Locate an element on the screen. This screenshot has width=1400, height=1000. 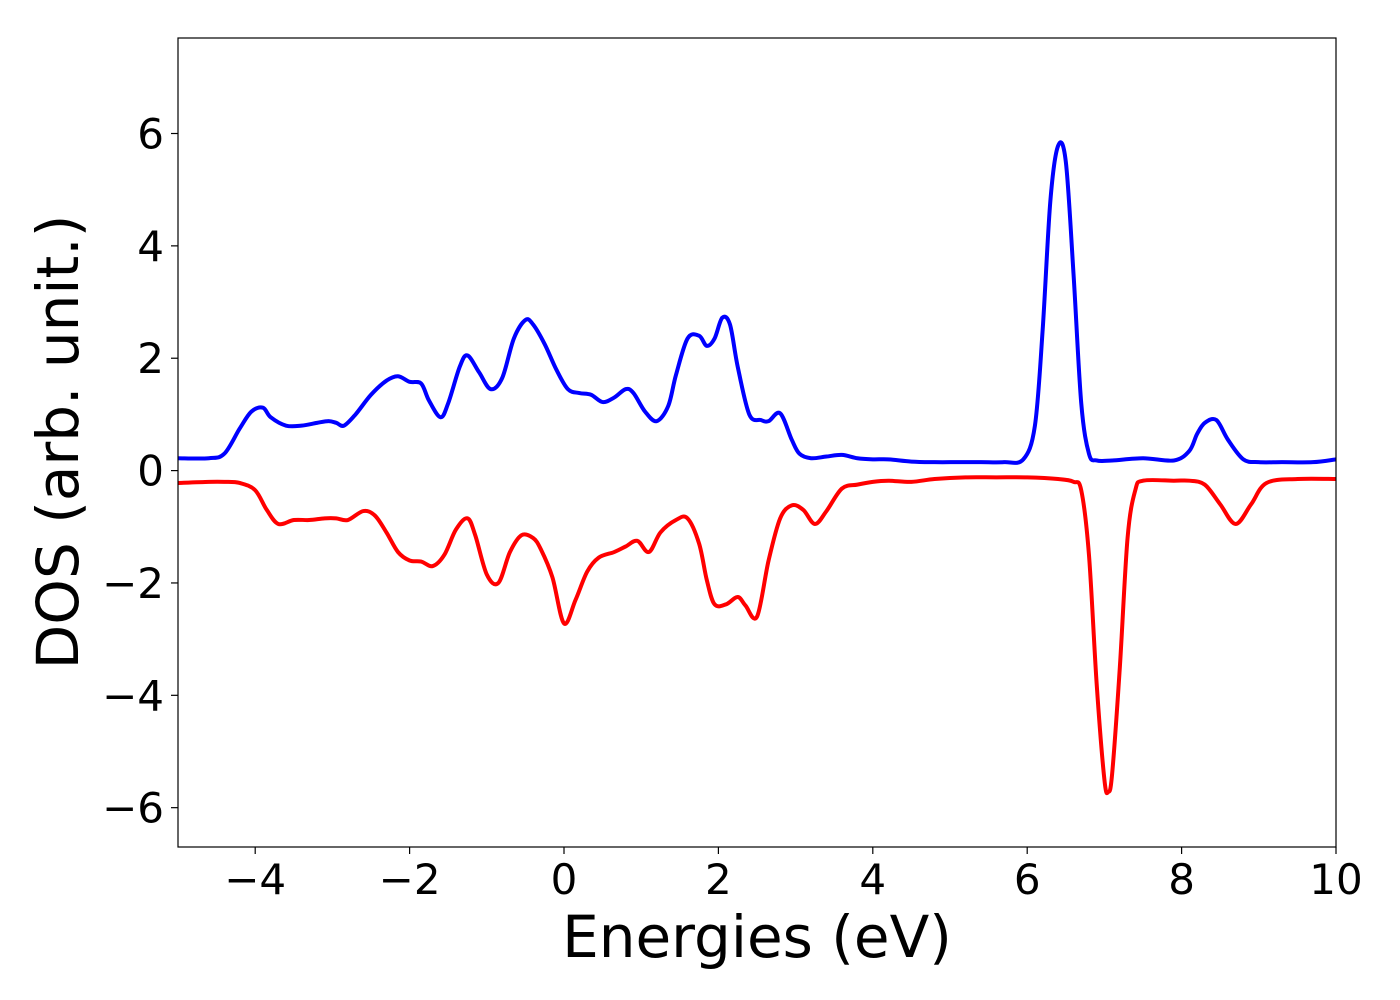
x-tick-labels: −4 −2 0 2 4 6 8 10 is located at coordinates (793, 879).